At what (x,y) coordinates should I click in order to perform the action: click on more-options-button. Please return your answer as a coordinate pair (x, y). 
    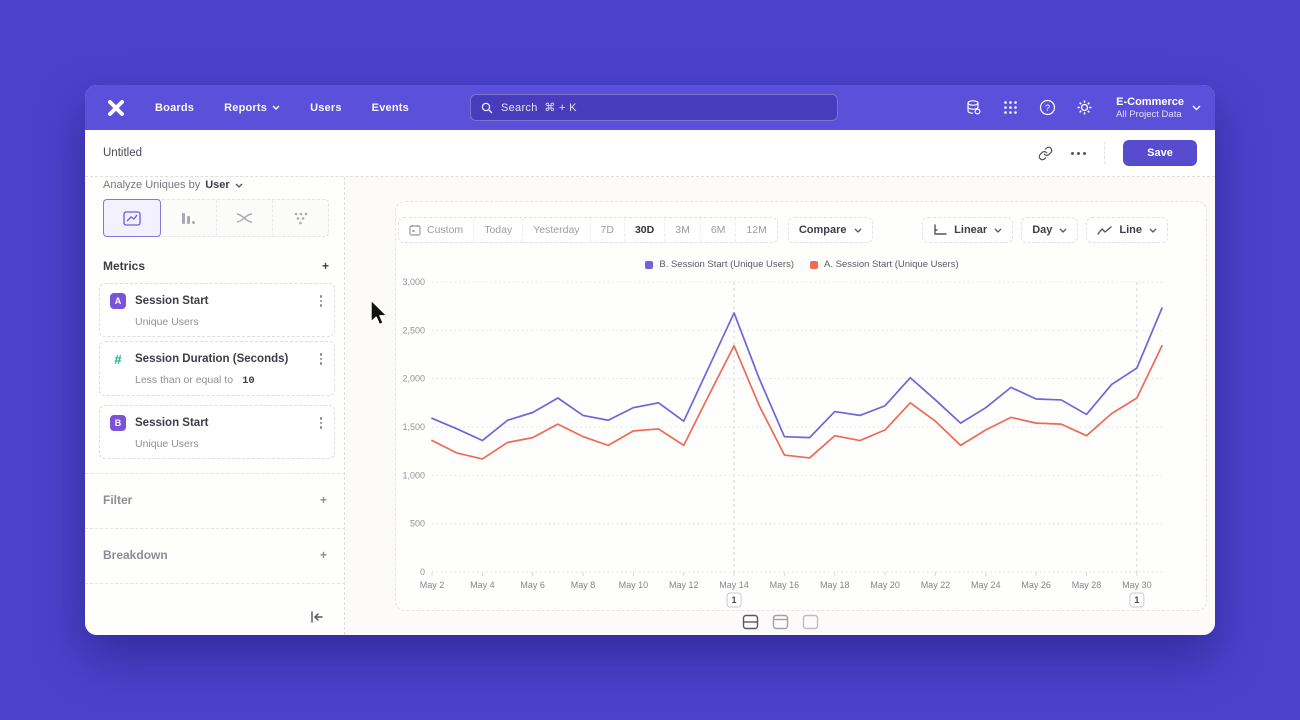
    Looking at the image, I should click on (1078, 153).